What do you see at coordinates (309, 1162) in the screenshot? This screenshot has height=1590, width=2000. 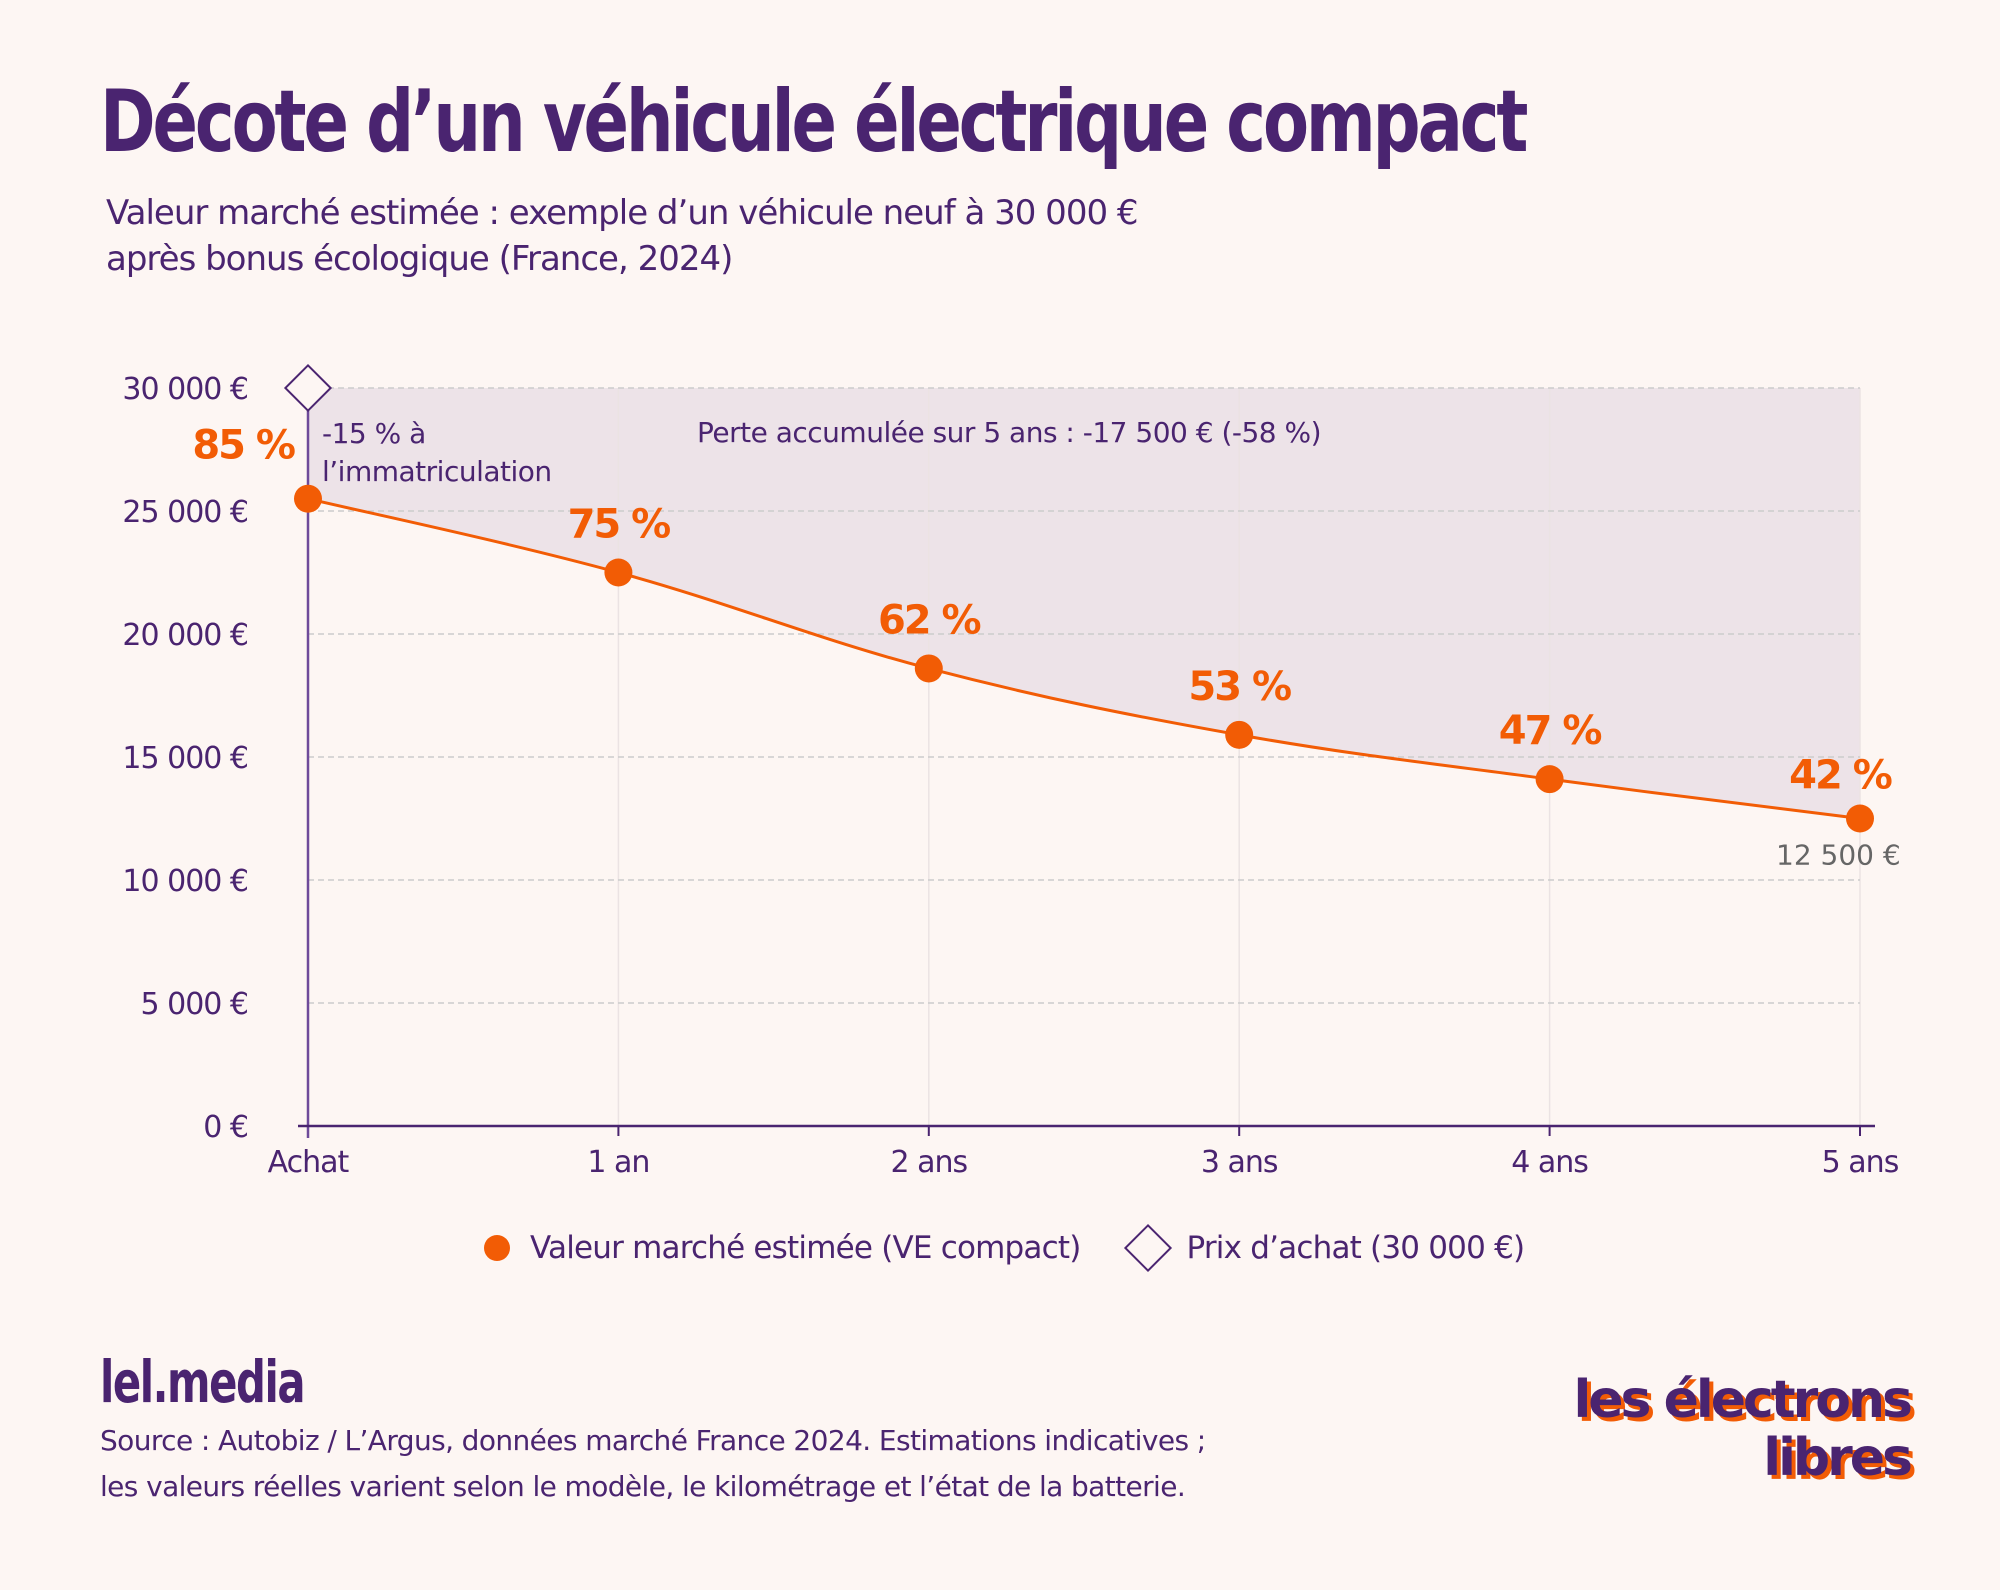 I see `x-tick-label: Achat` at bounding box center [309, 1162].